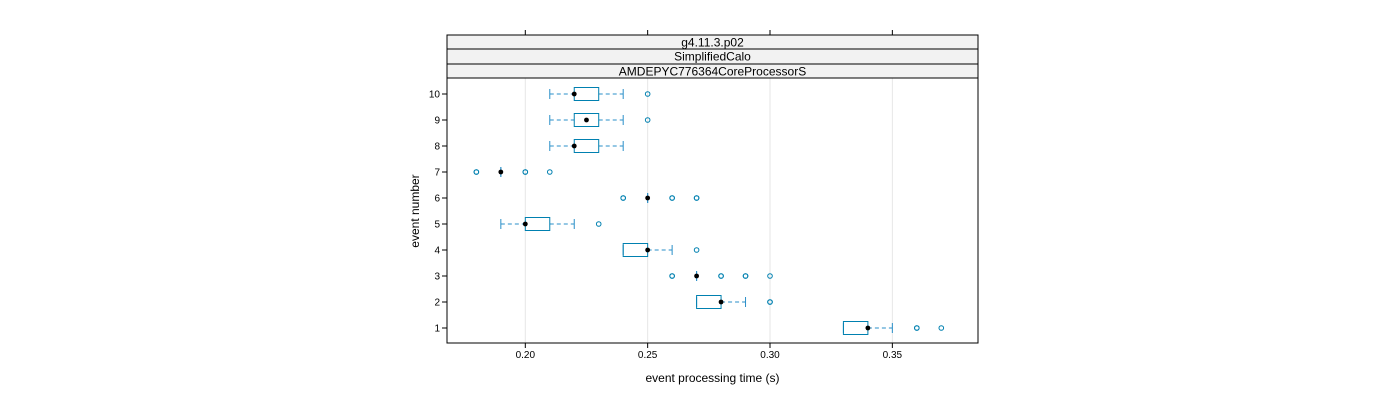 Image resolution: width=1400 pixels, height=400 pixels. I want to click on x-tick-label: 0.35, so click(893, 355).